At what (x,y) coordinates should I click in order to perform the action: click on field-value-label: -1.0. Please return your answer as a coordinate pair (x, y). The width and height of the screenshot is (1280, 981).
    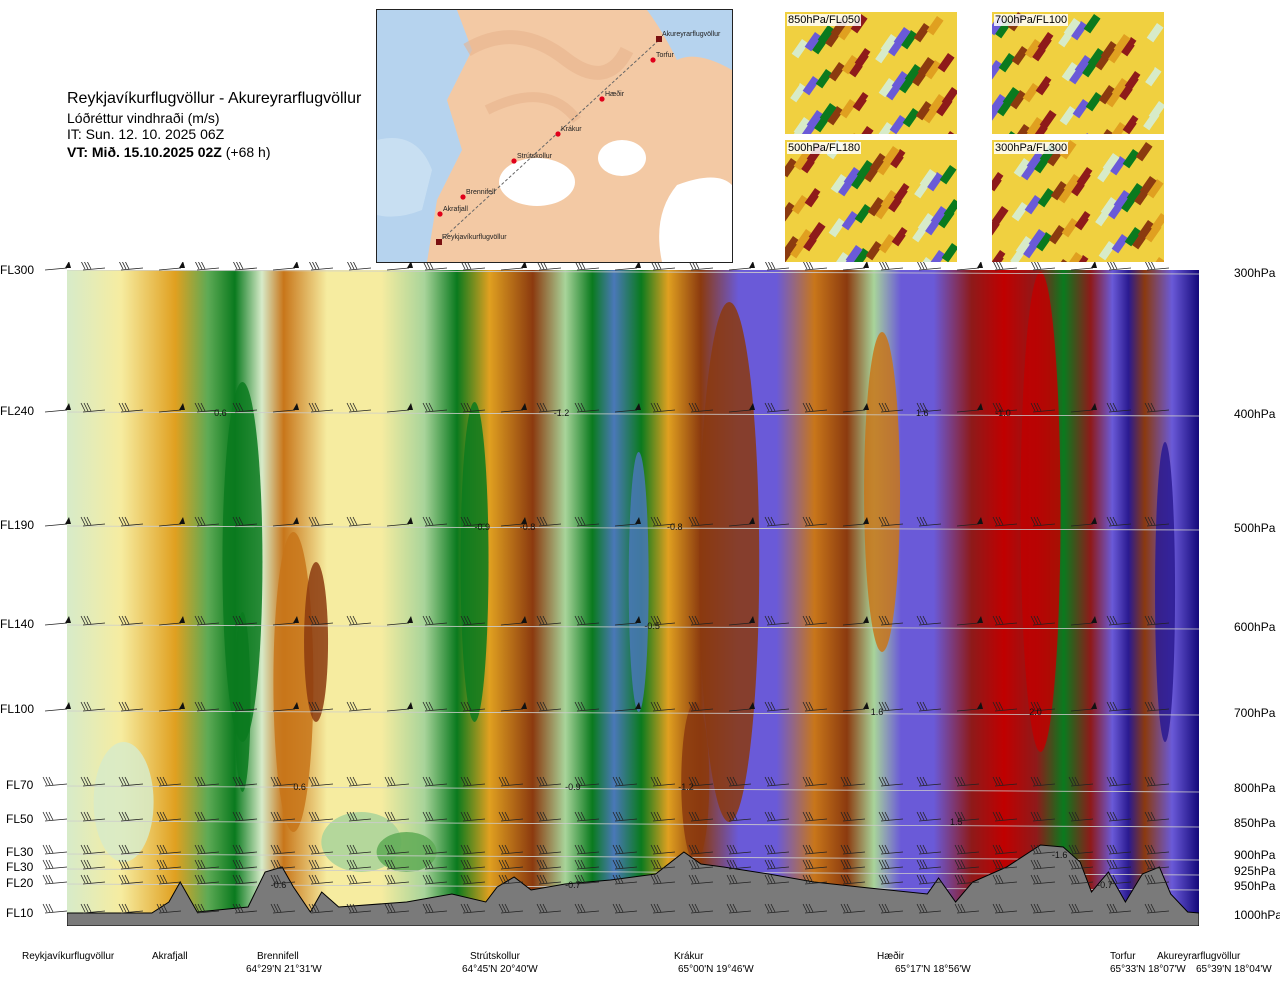
    Looking at the image, I should click on (1003, 413).